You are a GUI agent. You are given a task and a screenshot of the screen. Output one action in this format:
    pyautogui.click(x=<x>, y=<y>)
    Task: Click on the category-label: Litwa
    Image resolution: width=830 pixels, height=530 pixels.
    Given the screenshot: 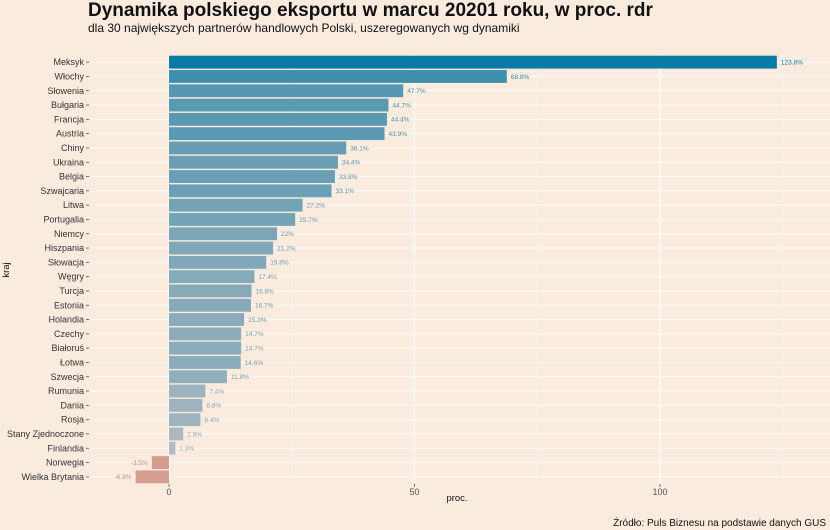 What is the action you would take?
    pyautogui.click(x=73, y=205)
    